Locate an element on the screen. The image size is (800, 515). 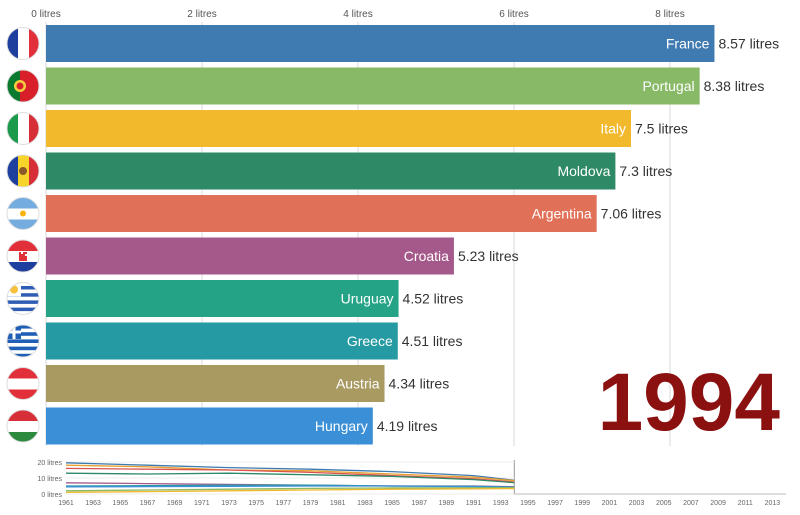
timeline-x-tick-label: 2007 is located at coordinates (691, 503).